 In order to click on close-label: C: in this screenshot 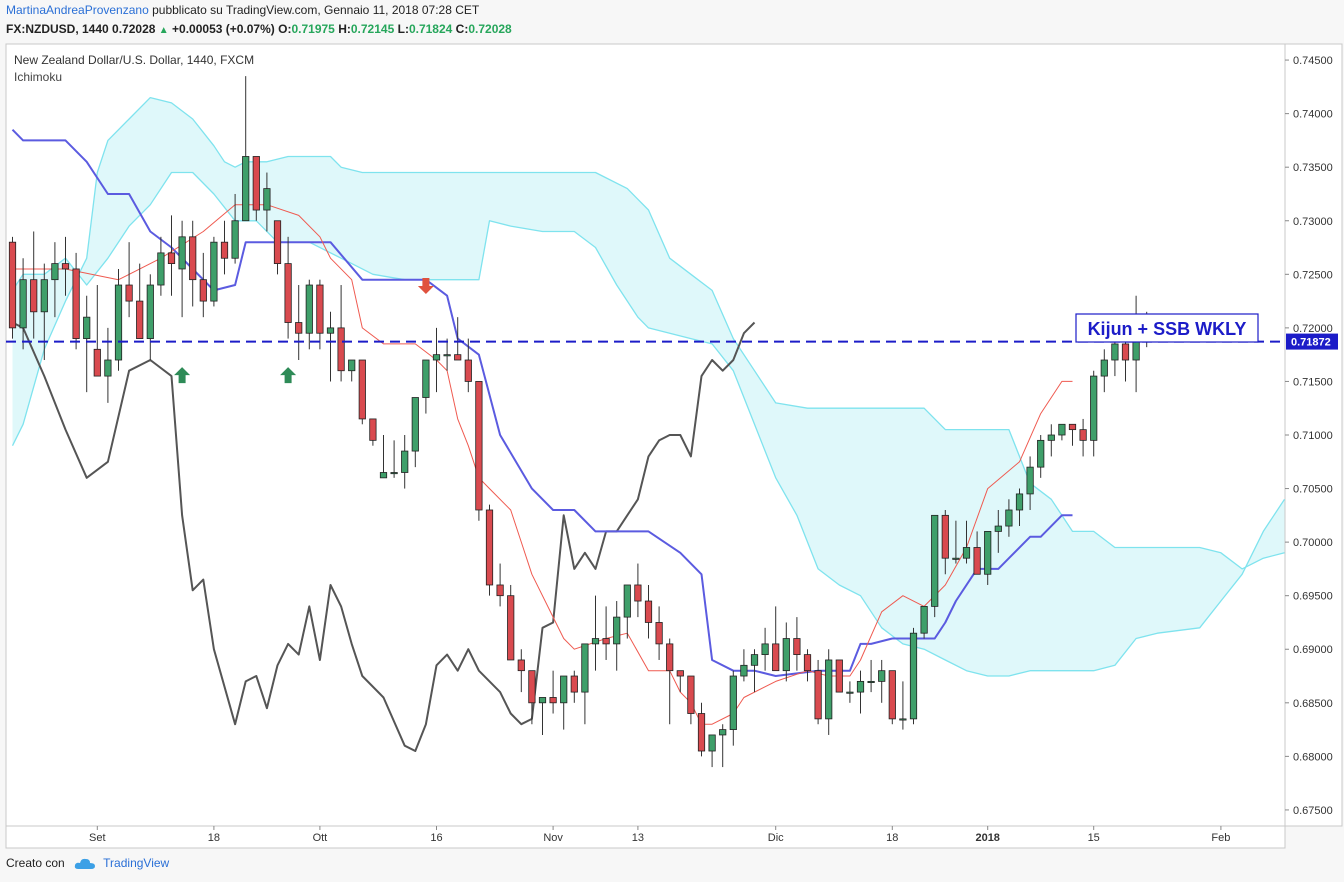, I will do `click(462, 29)`.